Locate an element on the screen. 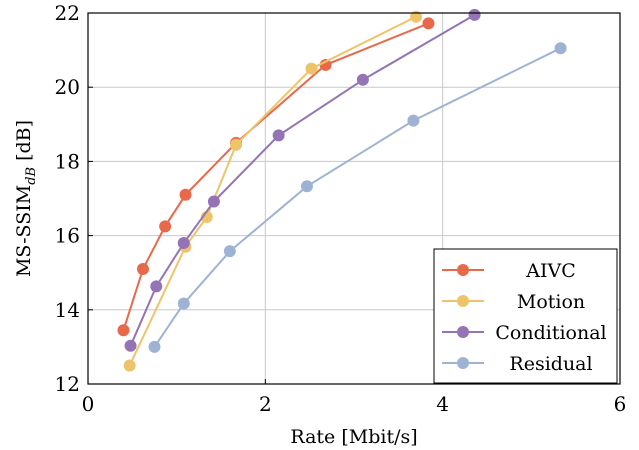 Image resolution: width=639 pixels, height=450 pixels. legend-label-aivc: AIVC is located at coordinates (550, 271).